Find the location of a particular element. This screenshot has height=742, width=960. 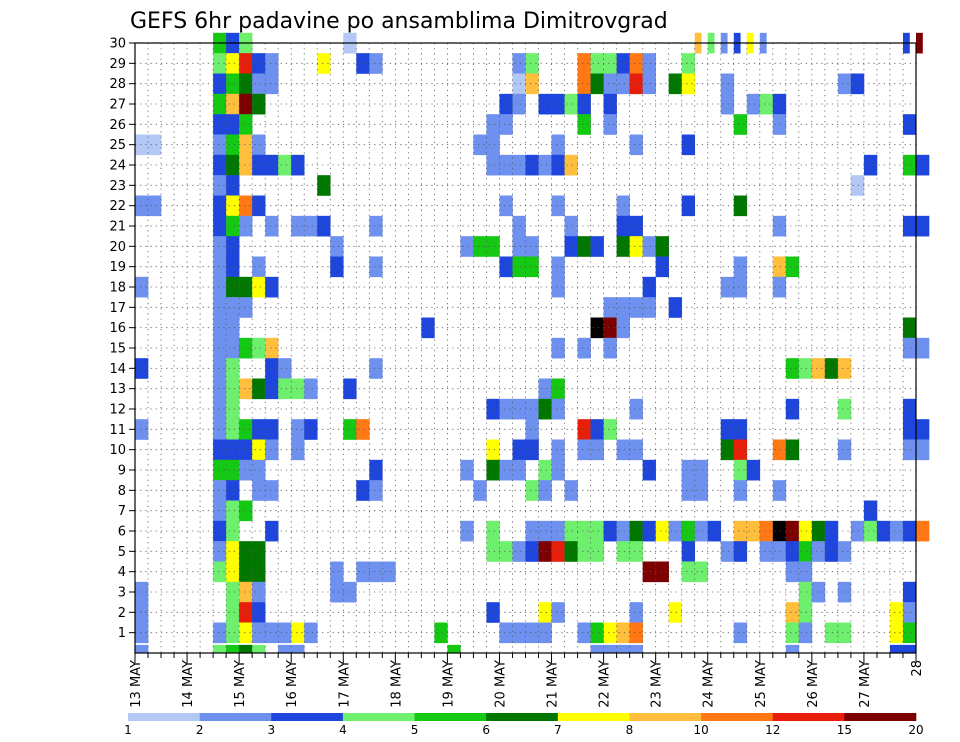

y-tick-label: 11 is located at coordinates (117, 430).